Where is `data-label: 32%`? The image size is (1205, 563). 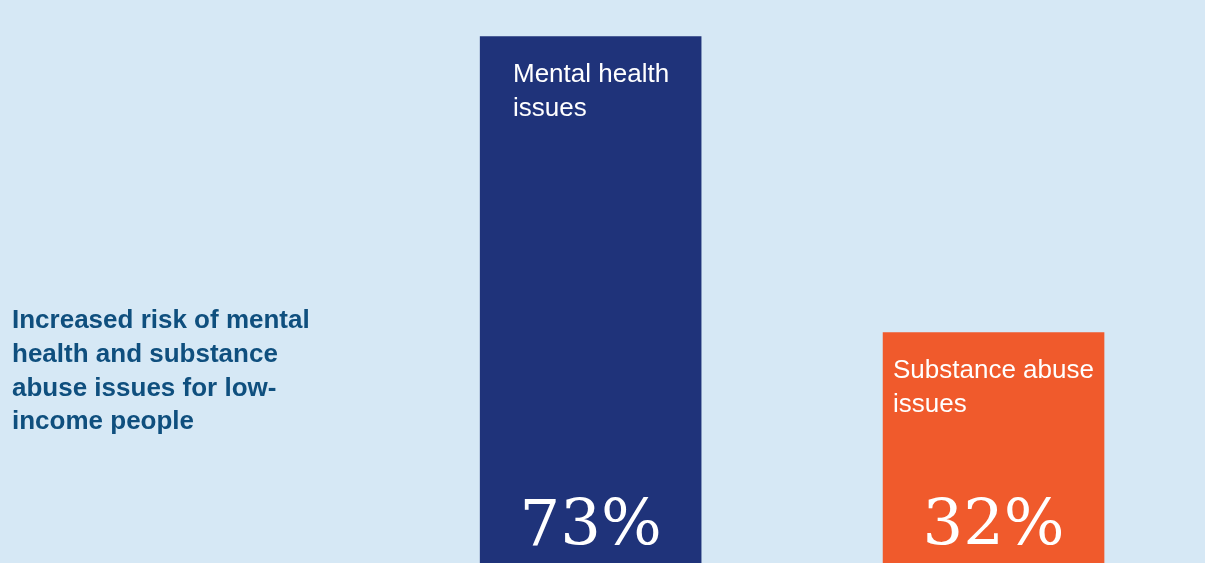 data-label: 32% is located at coordinates (993, 523).